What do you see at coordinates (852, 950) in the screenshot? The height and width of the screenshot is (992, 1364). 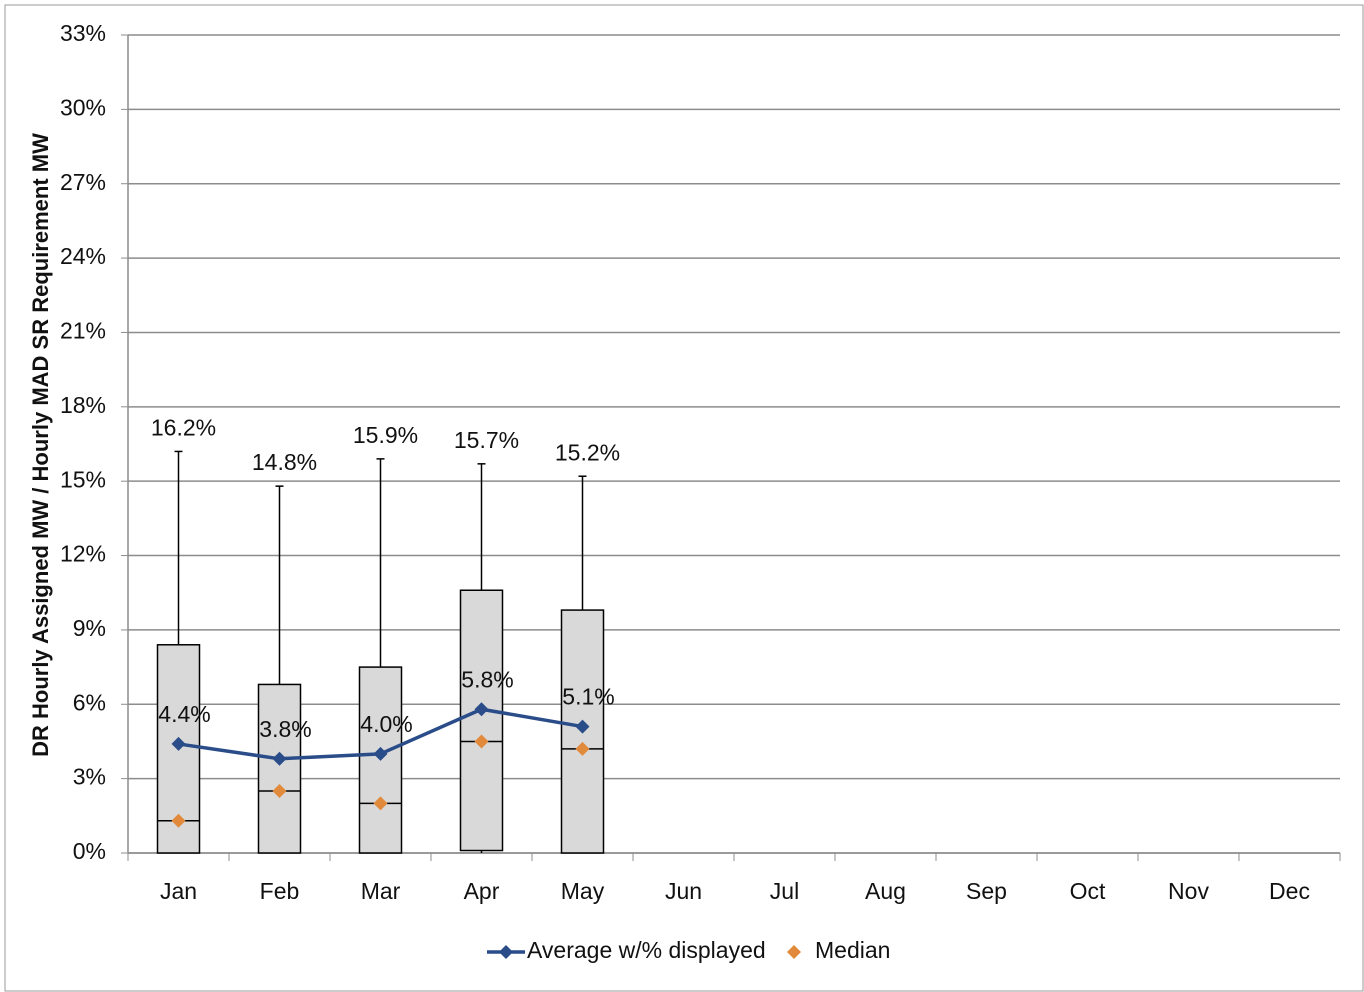 I see `legend-label: Median` at bounding box center [852, 950].